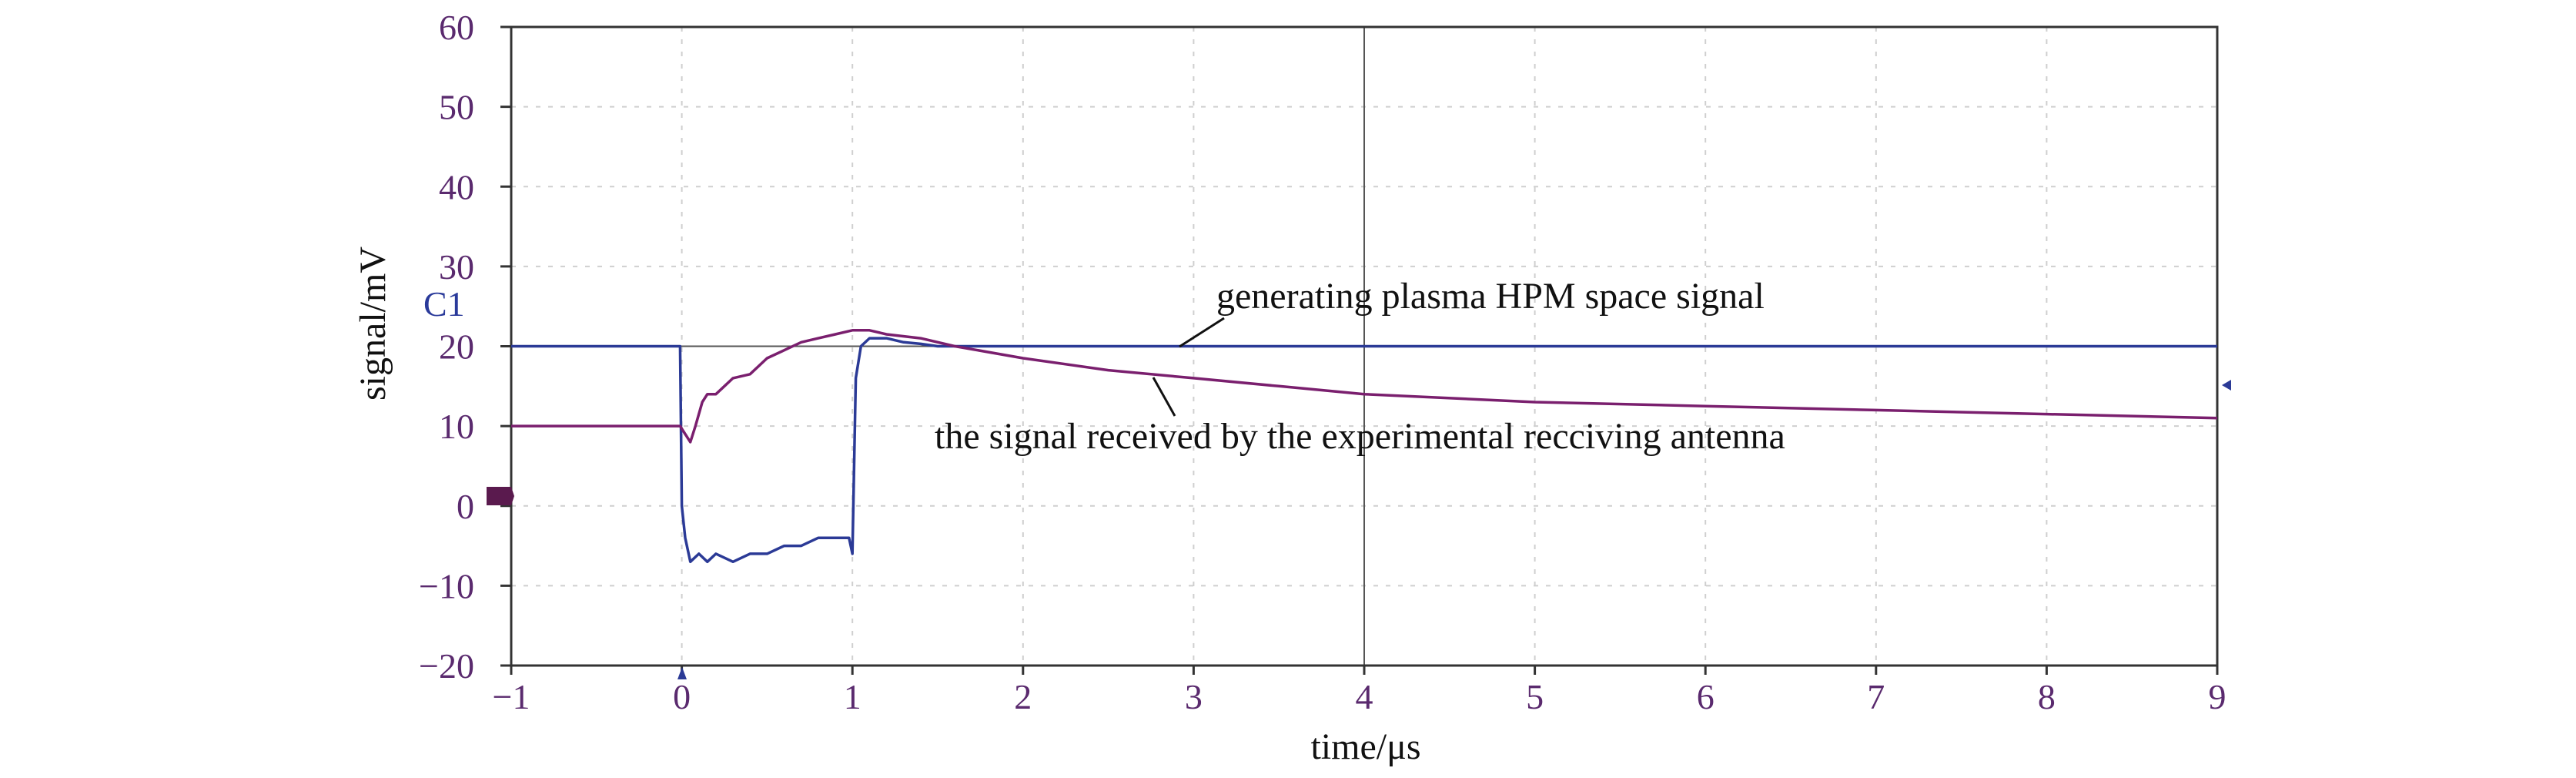 This screenshot has height=778, width=2576. I want to click on x-tick-label: 0, so click(682, 696).